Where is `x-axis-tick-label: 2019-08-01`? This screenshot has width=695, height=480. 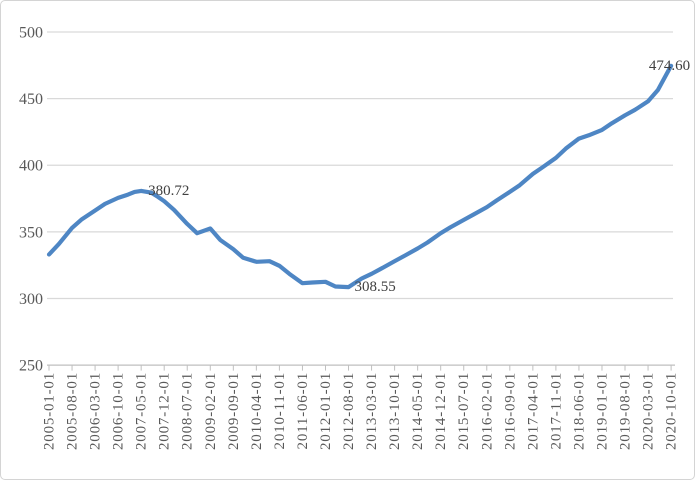
x-axis-tick-label: 2019-08-01 is located at coordinates (626, 411).